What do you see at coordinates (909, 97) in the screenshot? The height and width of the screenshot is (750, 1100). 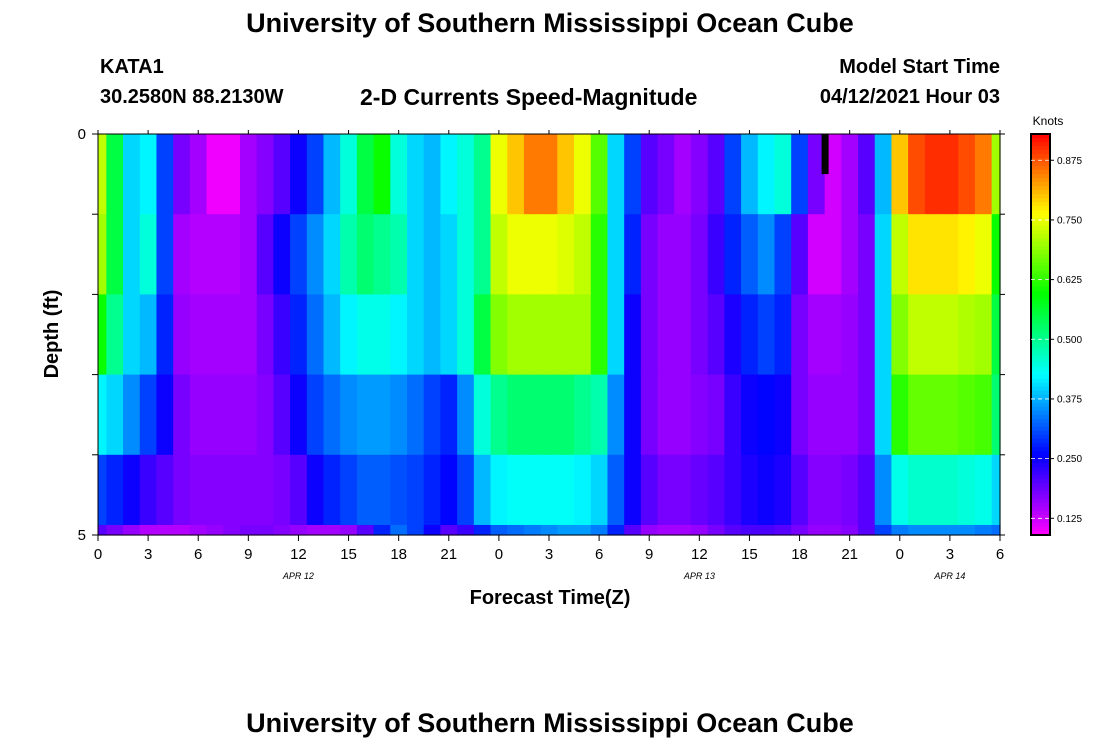 I see `model-start-time: 04/12/2021 Hour 03` at bounding box center [909, 97].